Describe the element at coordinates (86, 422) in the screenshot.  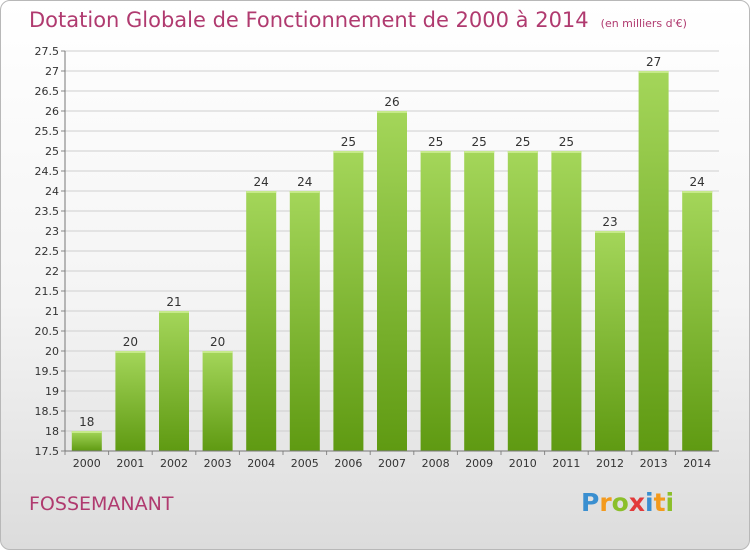
I see `data-label-2000: 18` at that location.